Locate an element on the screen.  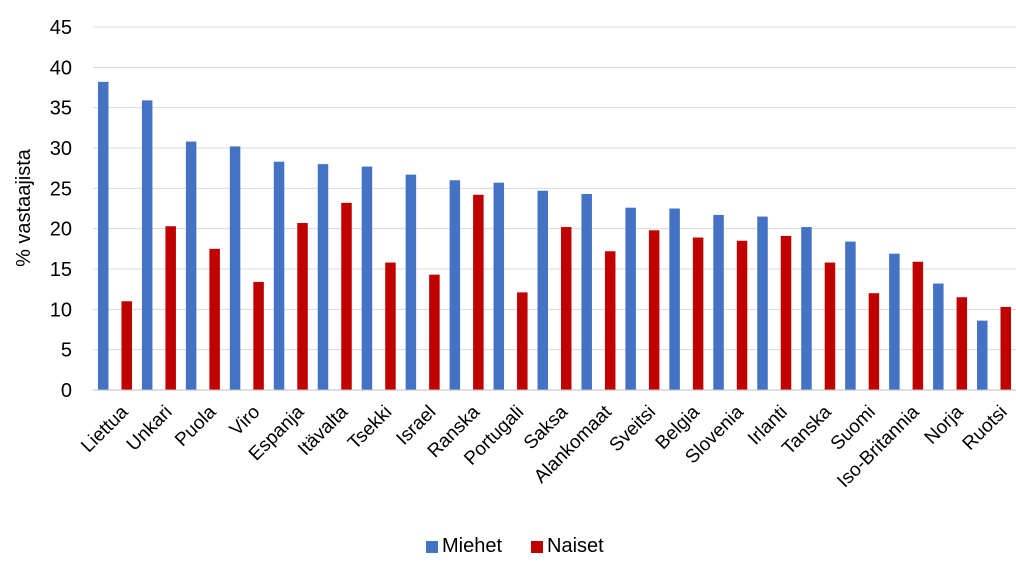
bar-miehet-saksa is located at coordinates (542, 290).